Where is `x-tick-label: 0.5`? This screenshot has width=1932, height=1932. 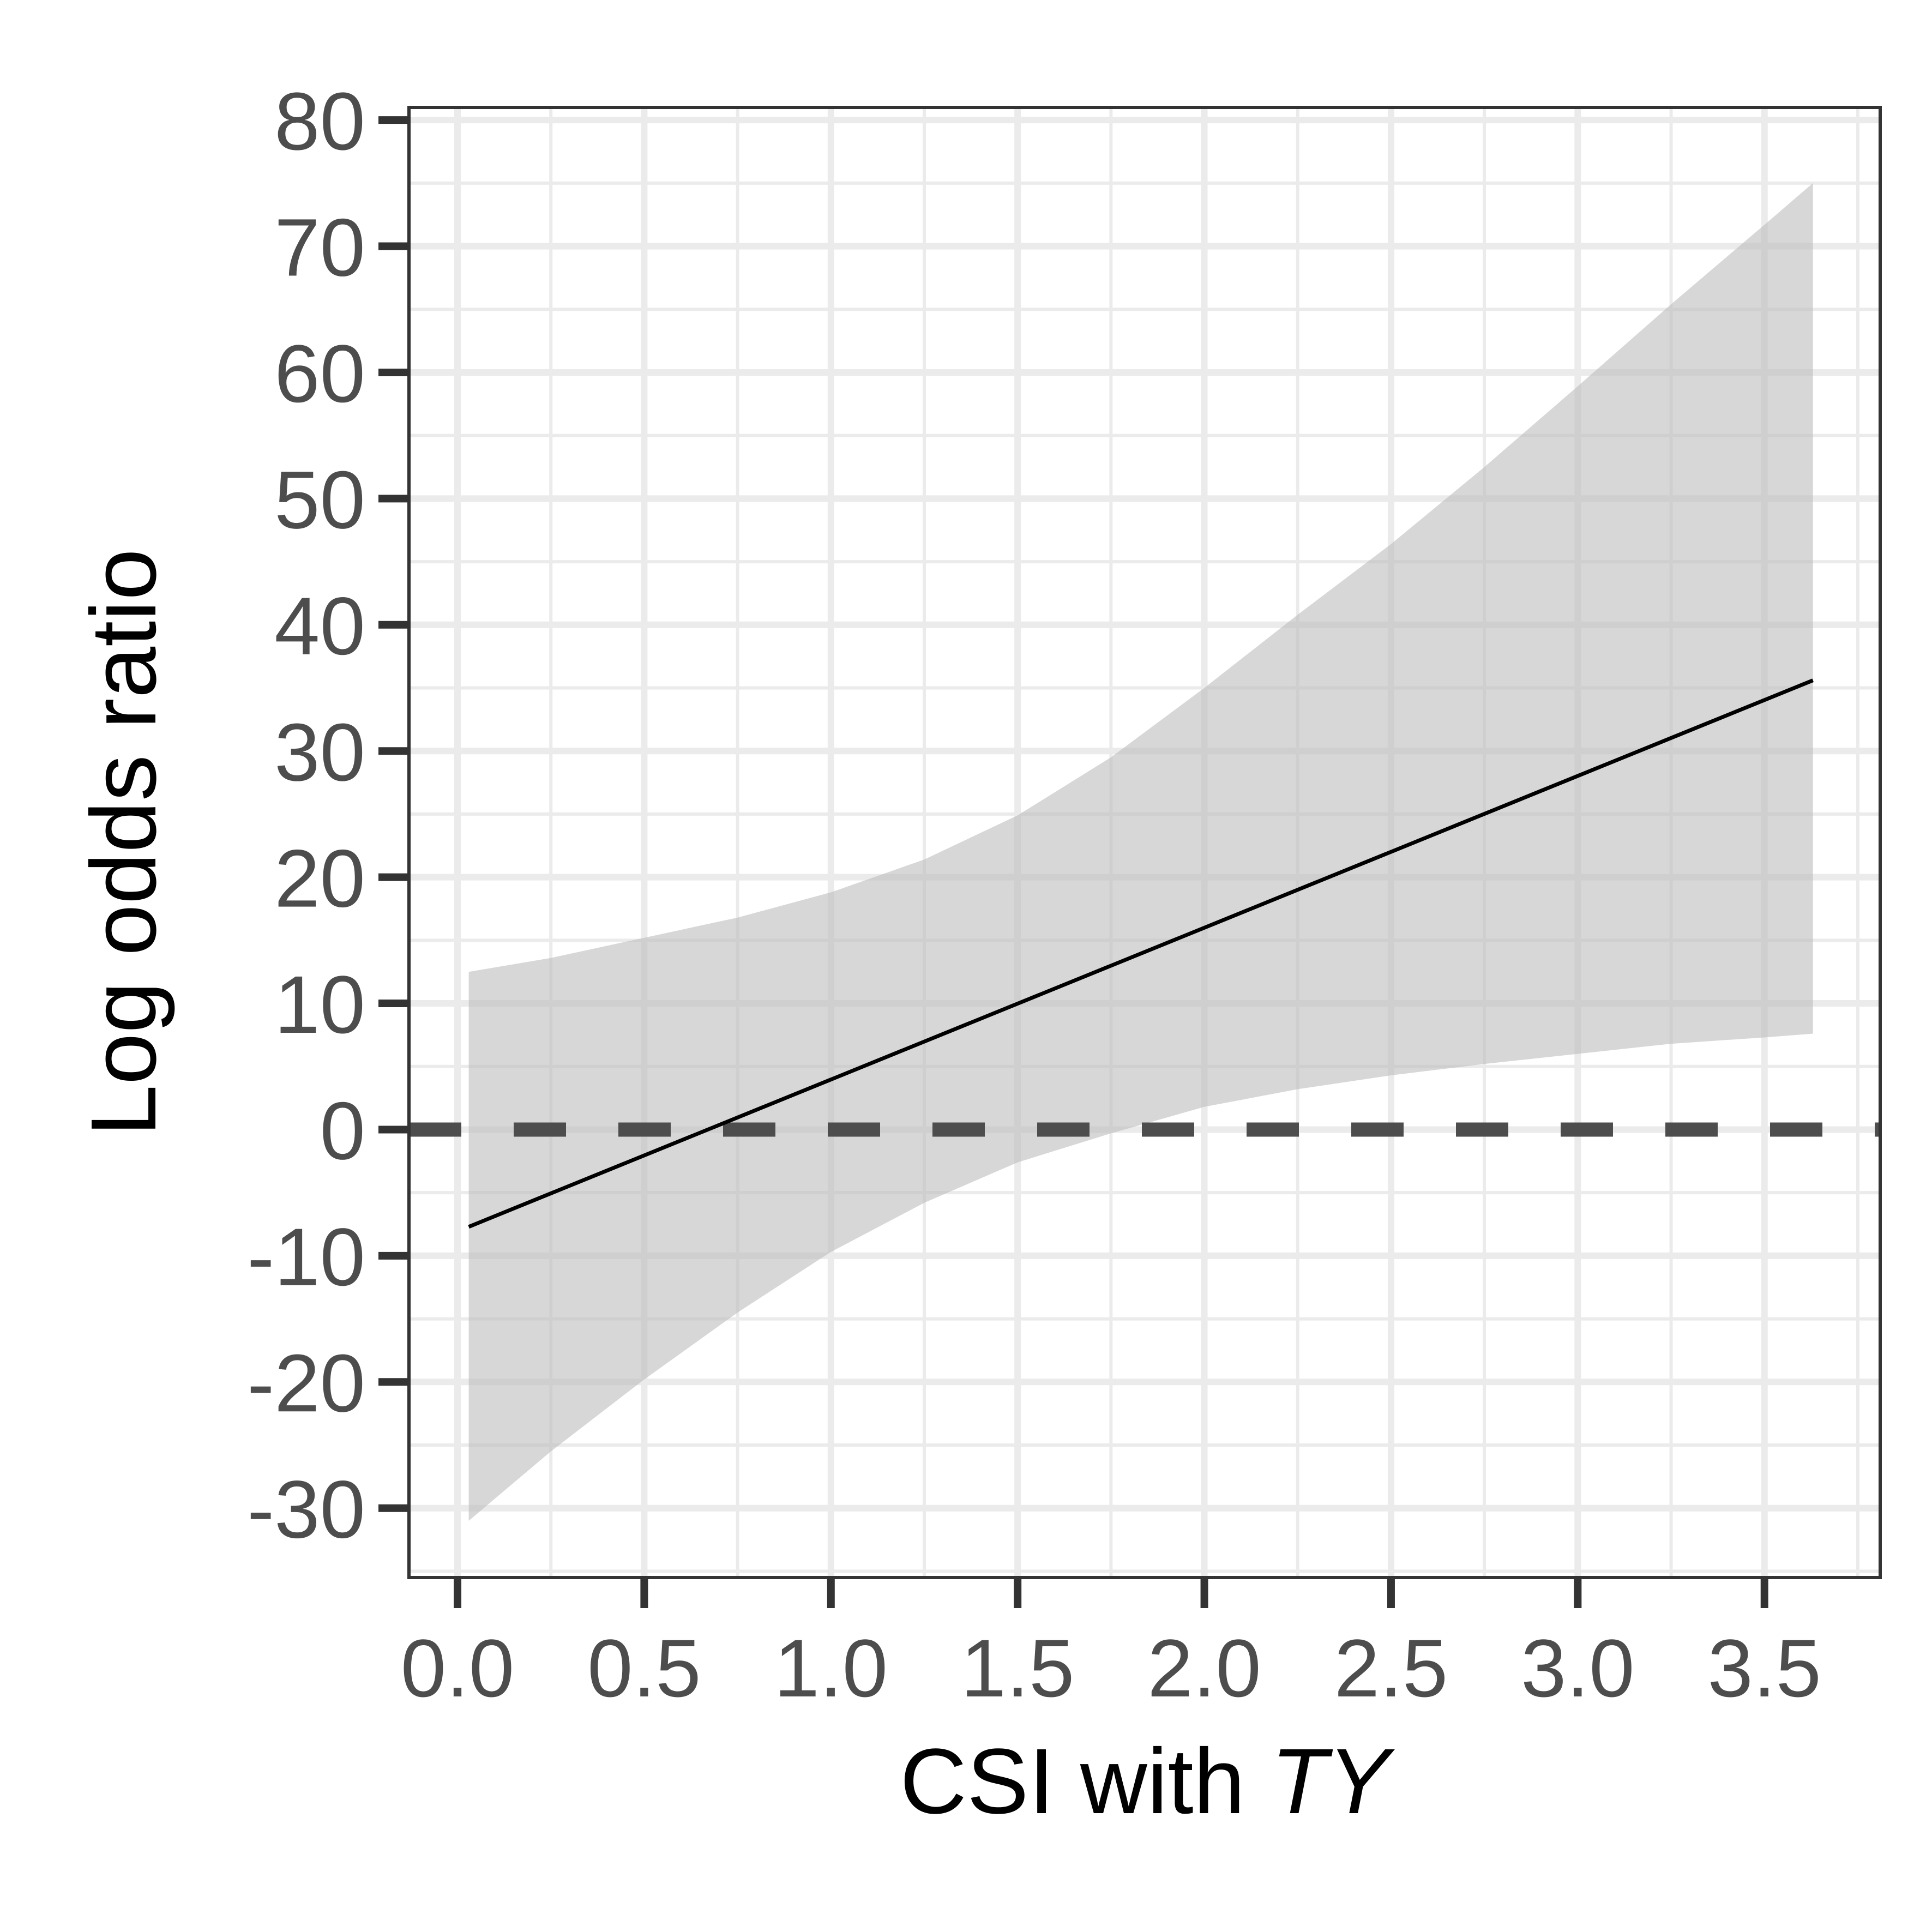 x-tick-label: 0.5 is located at coordinates (644, 1668).